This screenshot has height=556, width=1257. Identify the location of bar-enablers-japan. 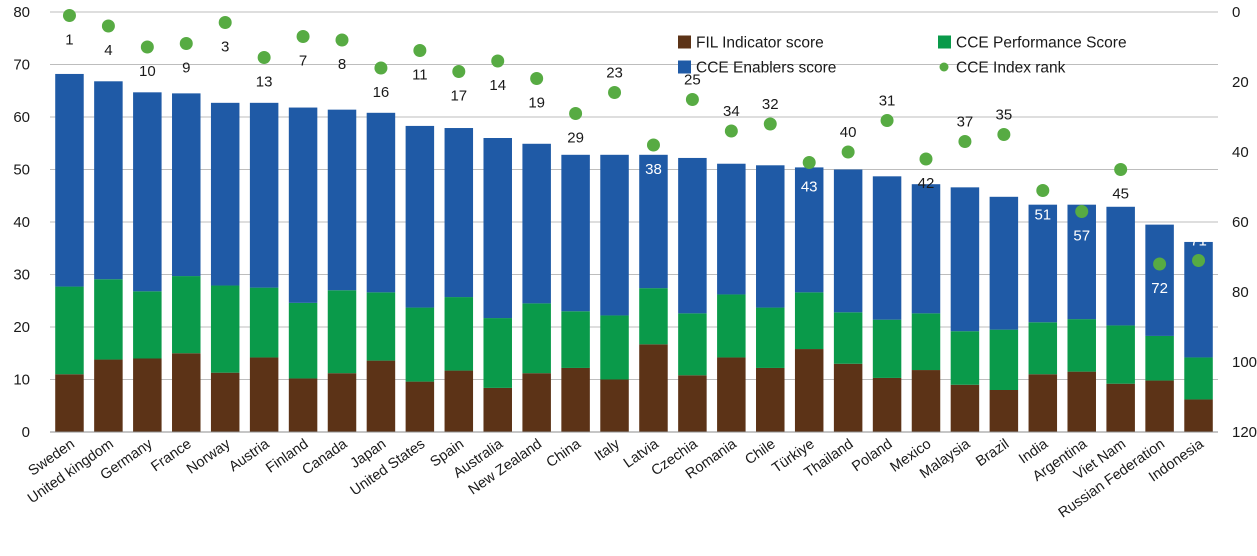
(381, 202).